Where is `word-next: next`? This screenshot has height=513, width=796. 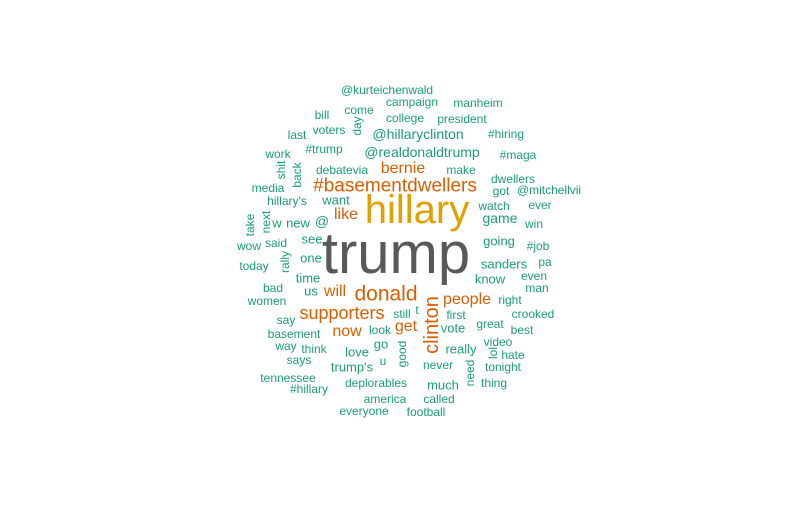 word-next: next is located at coordinates (266, 222).